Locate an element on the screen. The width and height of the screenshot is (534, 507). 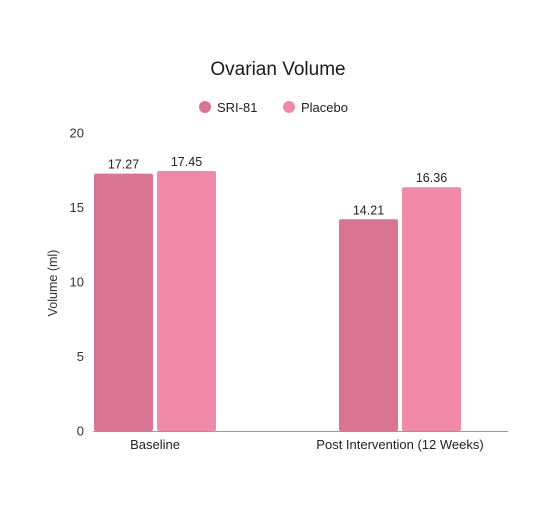
bar-value-labels: 17.27 17.45 14.21 16.36 is located at coordinates (277, 186).